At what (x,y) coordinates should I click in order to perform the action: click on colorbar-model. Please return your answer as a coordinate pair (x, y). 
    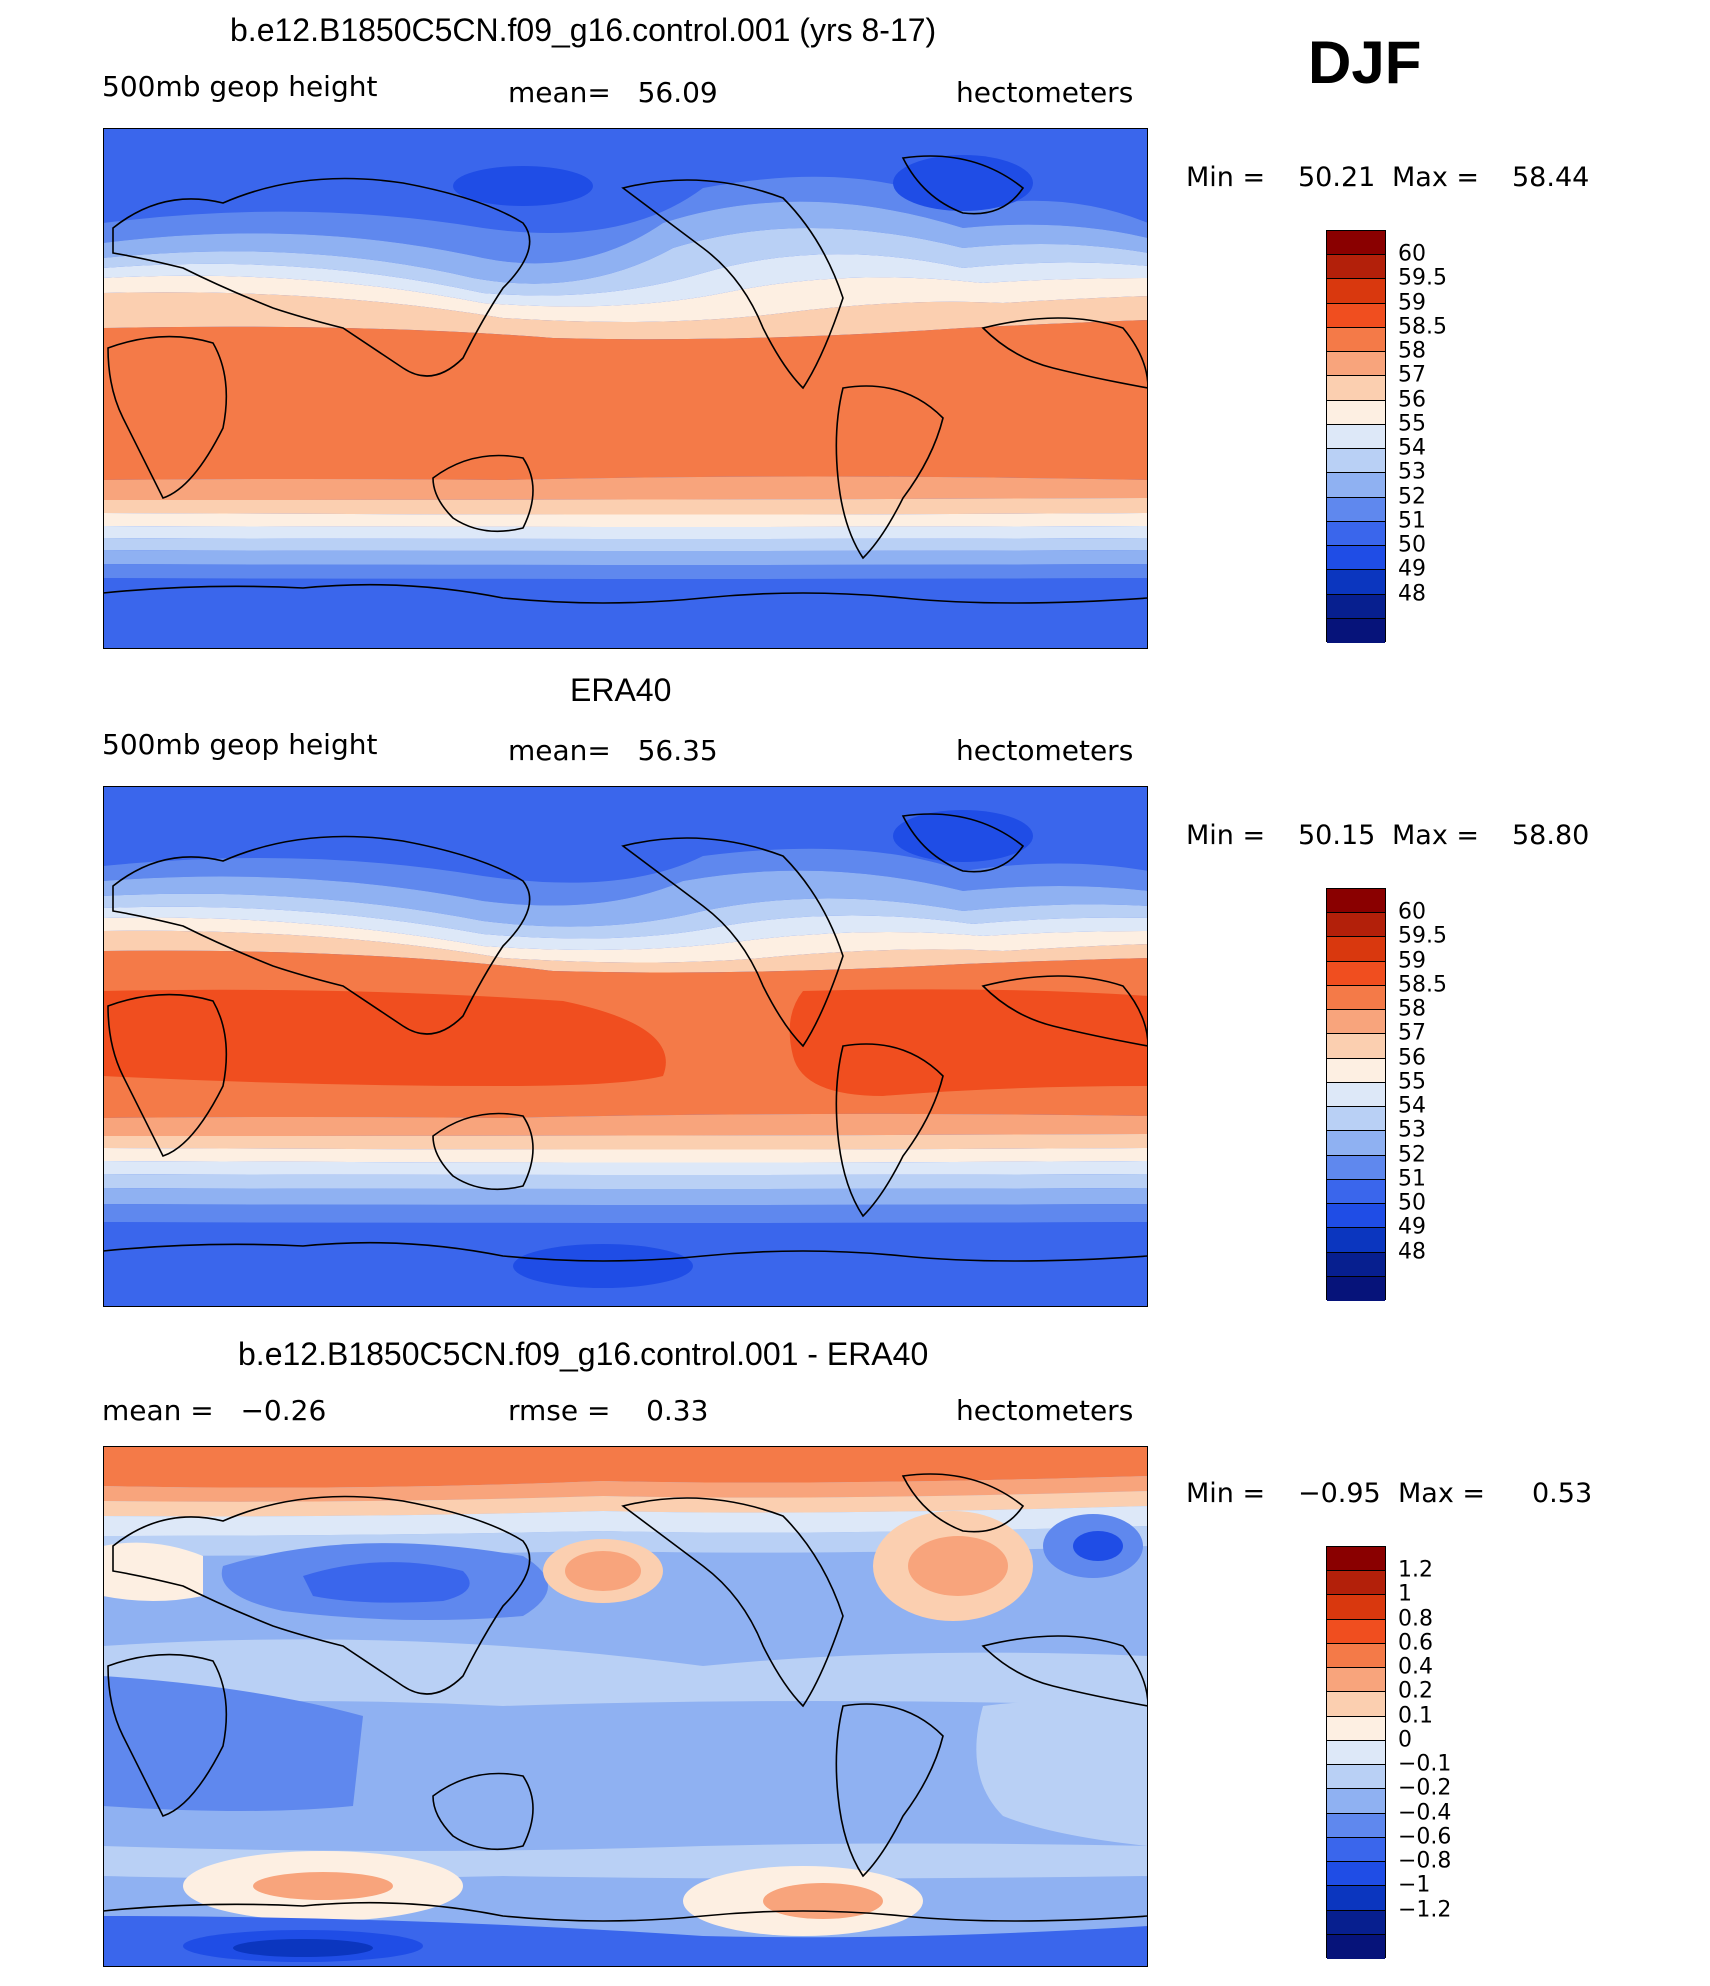
    Looking at the image, I should click on (1356, 436).